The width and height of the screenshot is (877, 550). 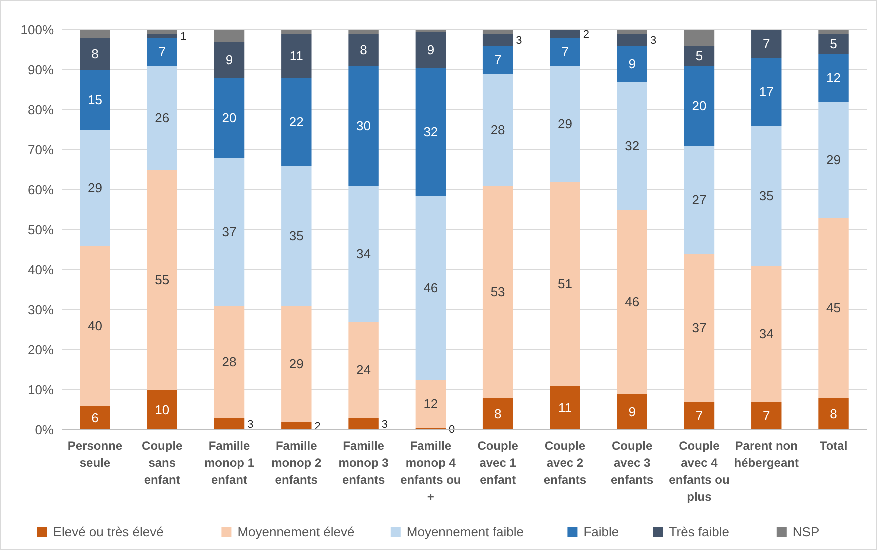 What do you see at coordinates (95, 418) in the screenshot?
I see `data-label: 6` at bounding box center [95, 418].